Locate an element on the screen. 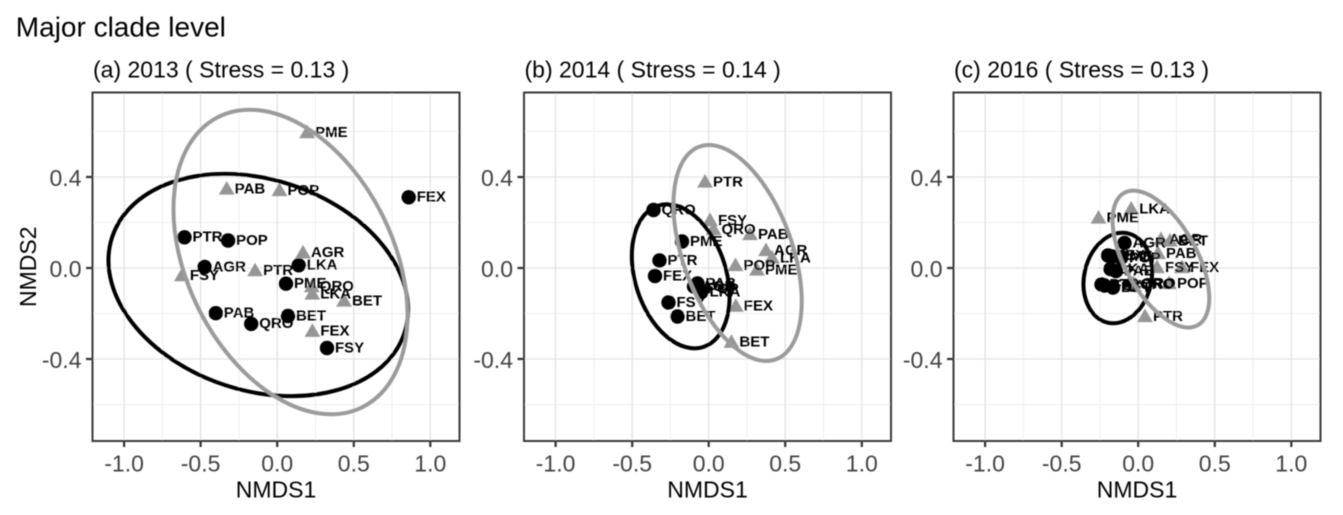 This screenshot has width=1343, height=515. svg-text: NMDS2 is located at coordinates (28, 266).